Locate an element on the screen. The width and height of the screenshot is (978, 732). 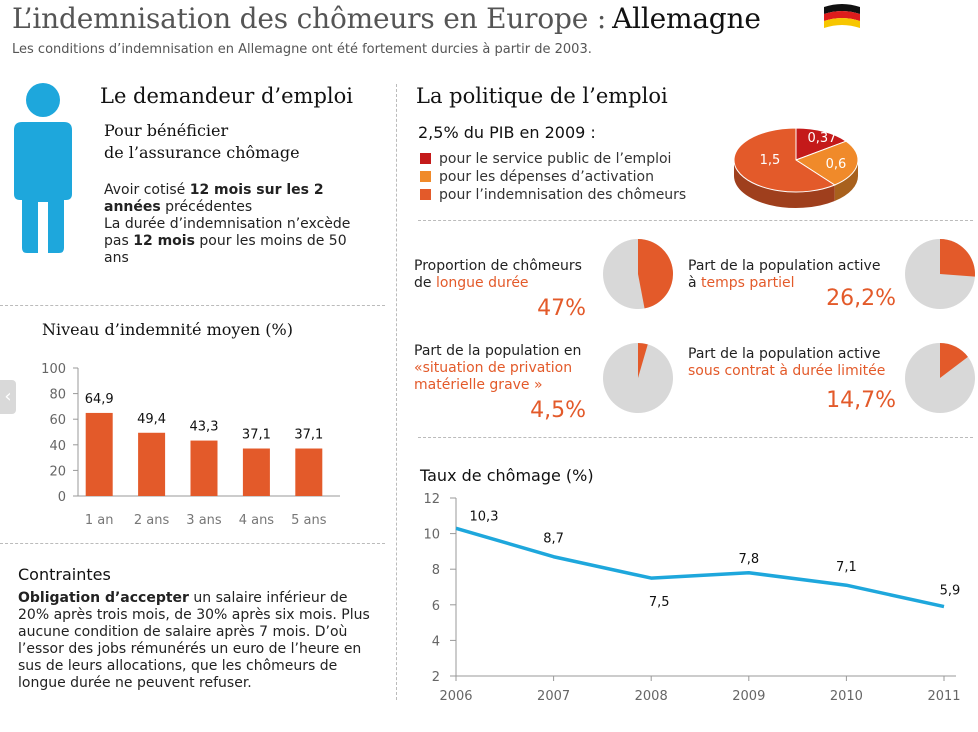
column-divider is located at coordinates (396, 392).